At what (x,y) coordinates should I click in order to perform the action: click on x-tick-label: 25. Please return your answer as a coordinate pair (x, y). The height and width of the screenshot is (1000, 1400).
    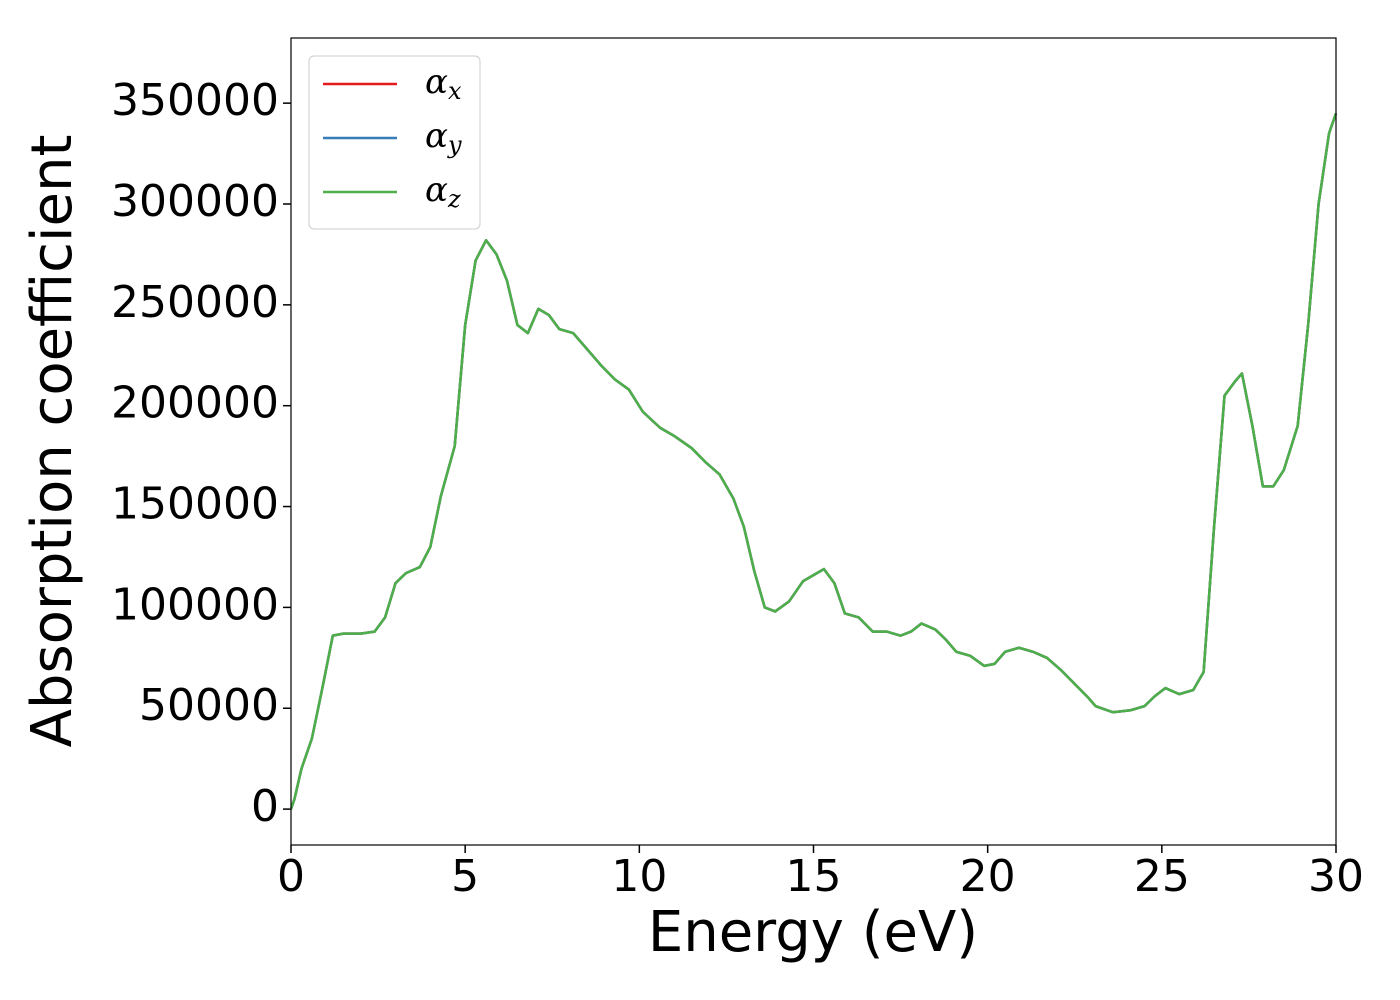
    Looking at the image, I should click on (1162, 876).